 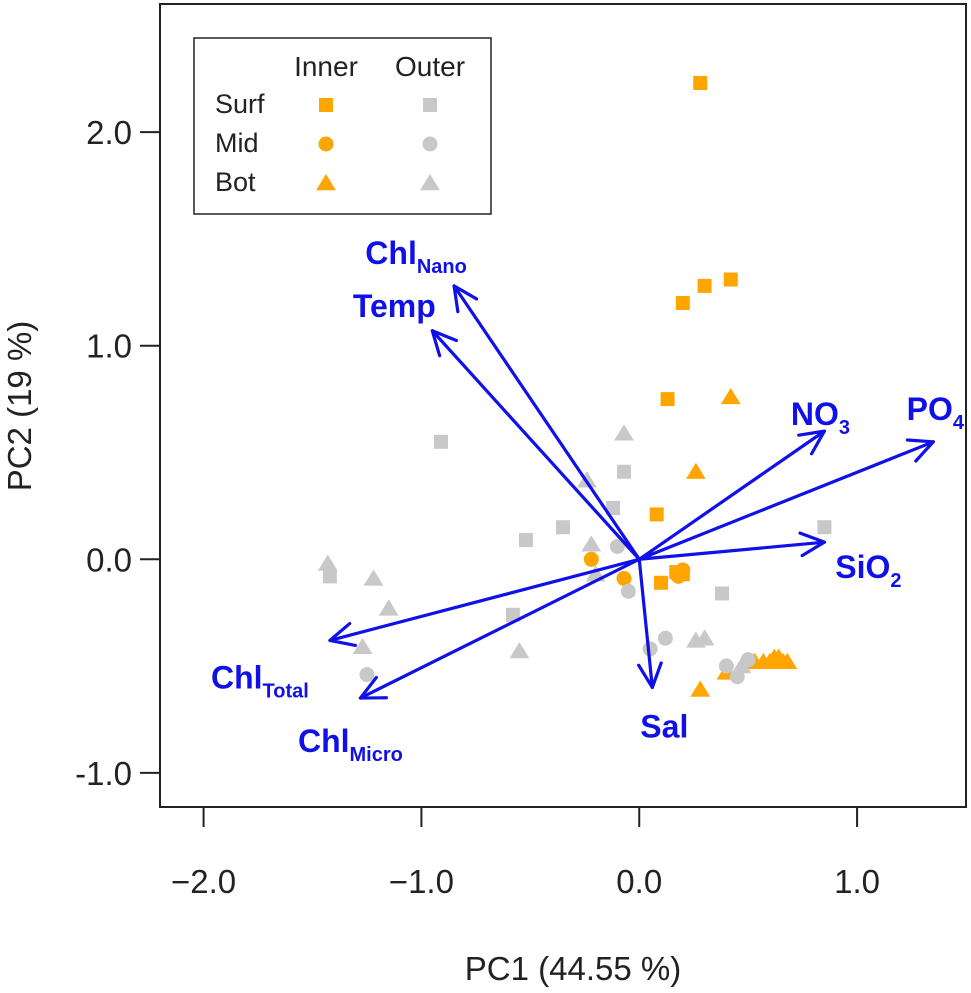 I want to click on legend-row-bot: Bot, so click(x=235, y=182).